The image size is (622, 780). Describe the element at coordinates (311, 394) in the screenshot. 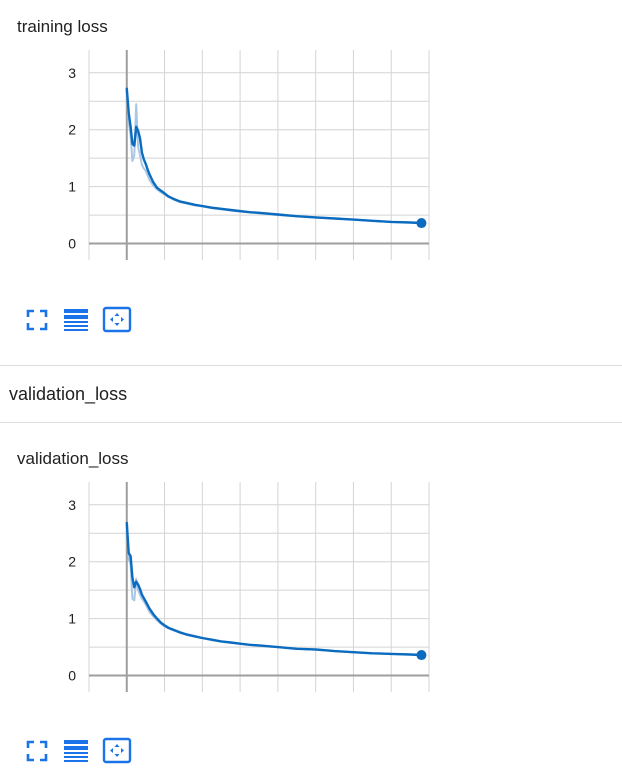

I see `validation-section-header: validation_loss` at that location.